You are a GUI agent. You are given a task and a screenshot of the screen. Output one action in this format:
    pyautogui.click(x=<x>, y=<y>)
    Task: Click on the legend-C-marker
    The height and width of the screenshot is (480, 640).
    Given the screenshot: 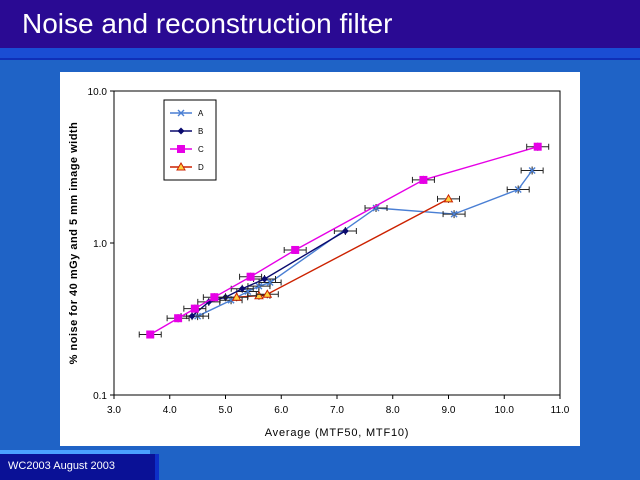 What is the action you would take?
    pyautogui.click(x=181, y=149)
    